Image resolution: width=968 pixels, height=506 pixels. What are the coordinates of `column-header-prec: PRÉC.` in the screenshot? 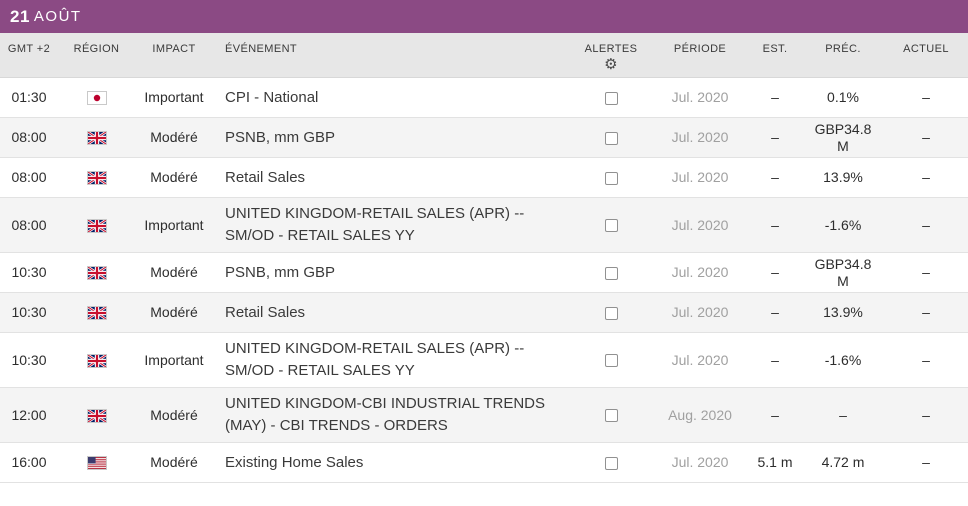 It's located at (843, 55).